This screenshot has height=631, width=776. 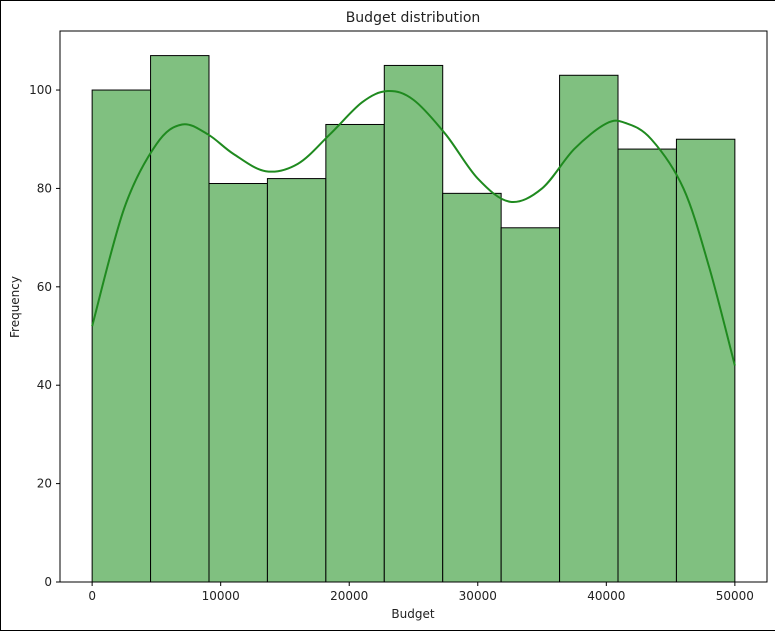 I want to click on x-axis-title: Budget, so click(x=412, y=614).